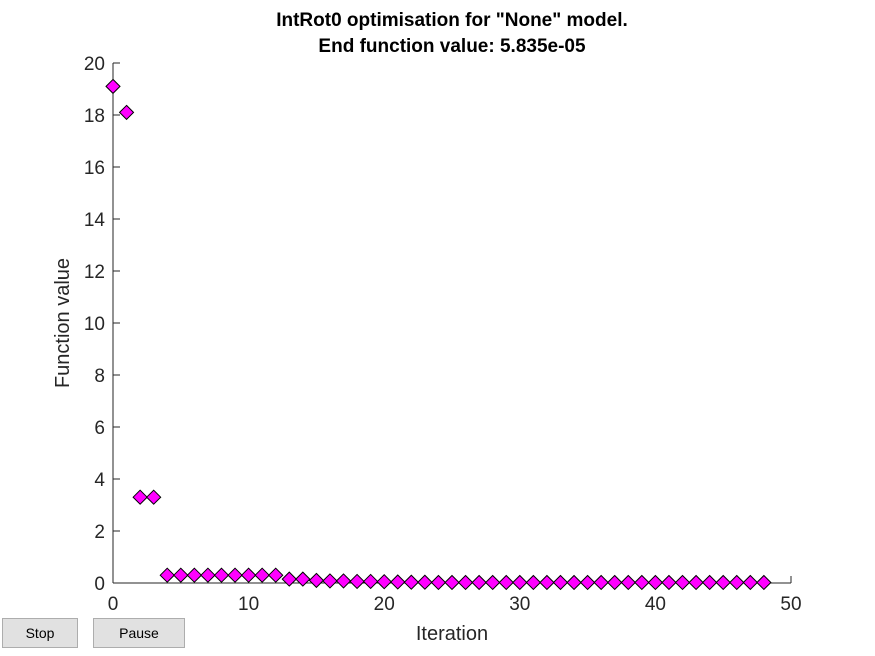  Describe the element at coordinates (99, 532) in the screenshot. I see `y-tick-label: 2` at that location.